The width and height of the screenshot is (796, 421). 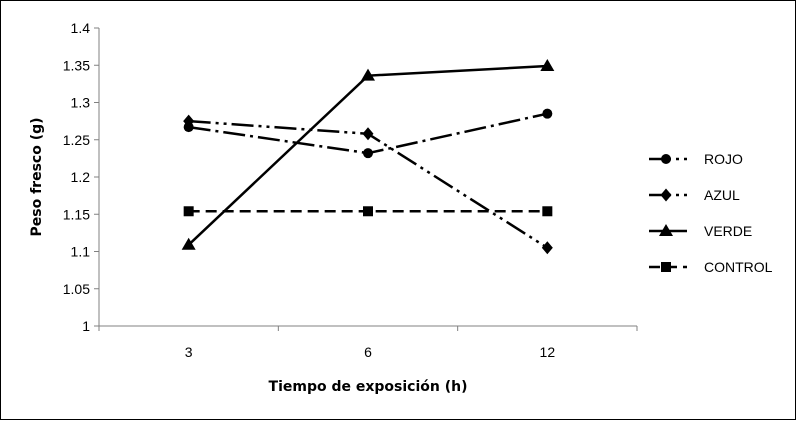 What do you see at coordinates (723, 159) in the screenshot?
I see `legend-label: ROJO` at bounding box center [723, 159].